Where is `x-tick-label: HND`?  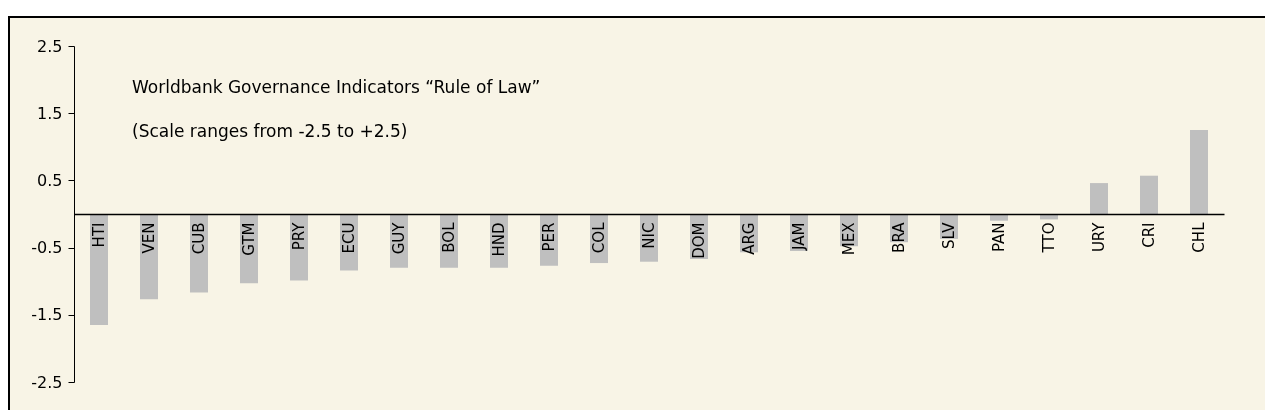
x-tick-label: HND is located at coordinates (499, 239).